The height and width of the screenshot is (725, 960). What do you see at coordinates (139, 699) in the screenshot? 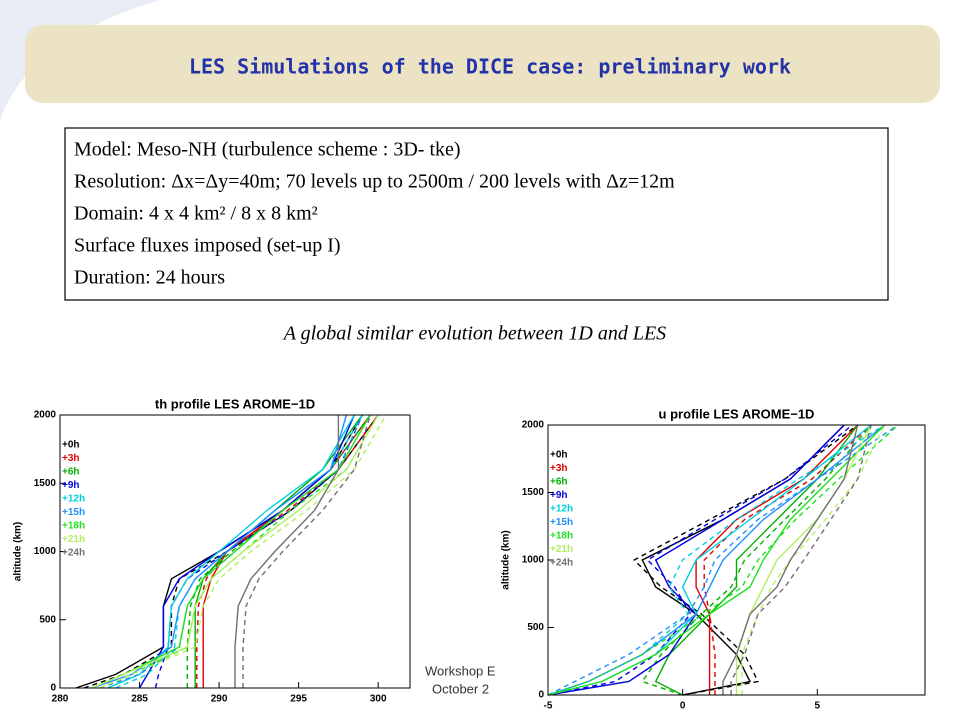
I see `x-tick-label: 285` at bounding box center [139, 699].